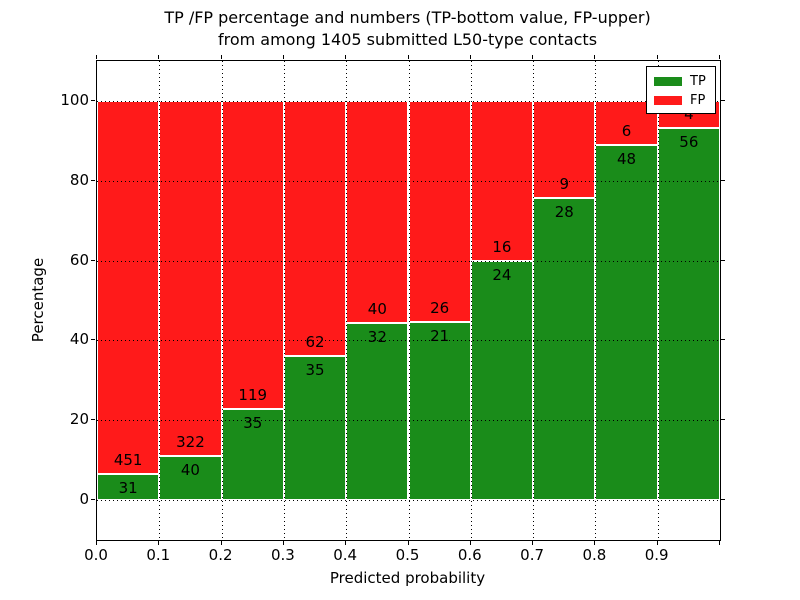 This screenshot has height=600, width=800. I want to click on fp-count-label: 119, so click(253, 395).